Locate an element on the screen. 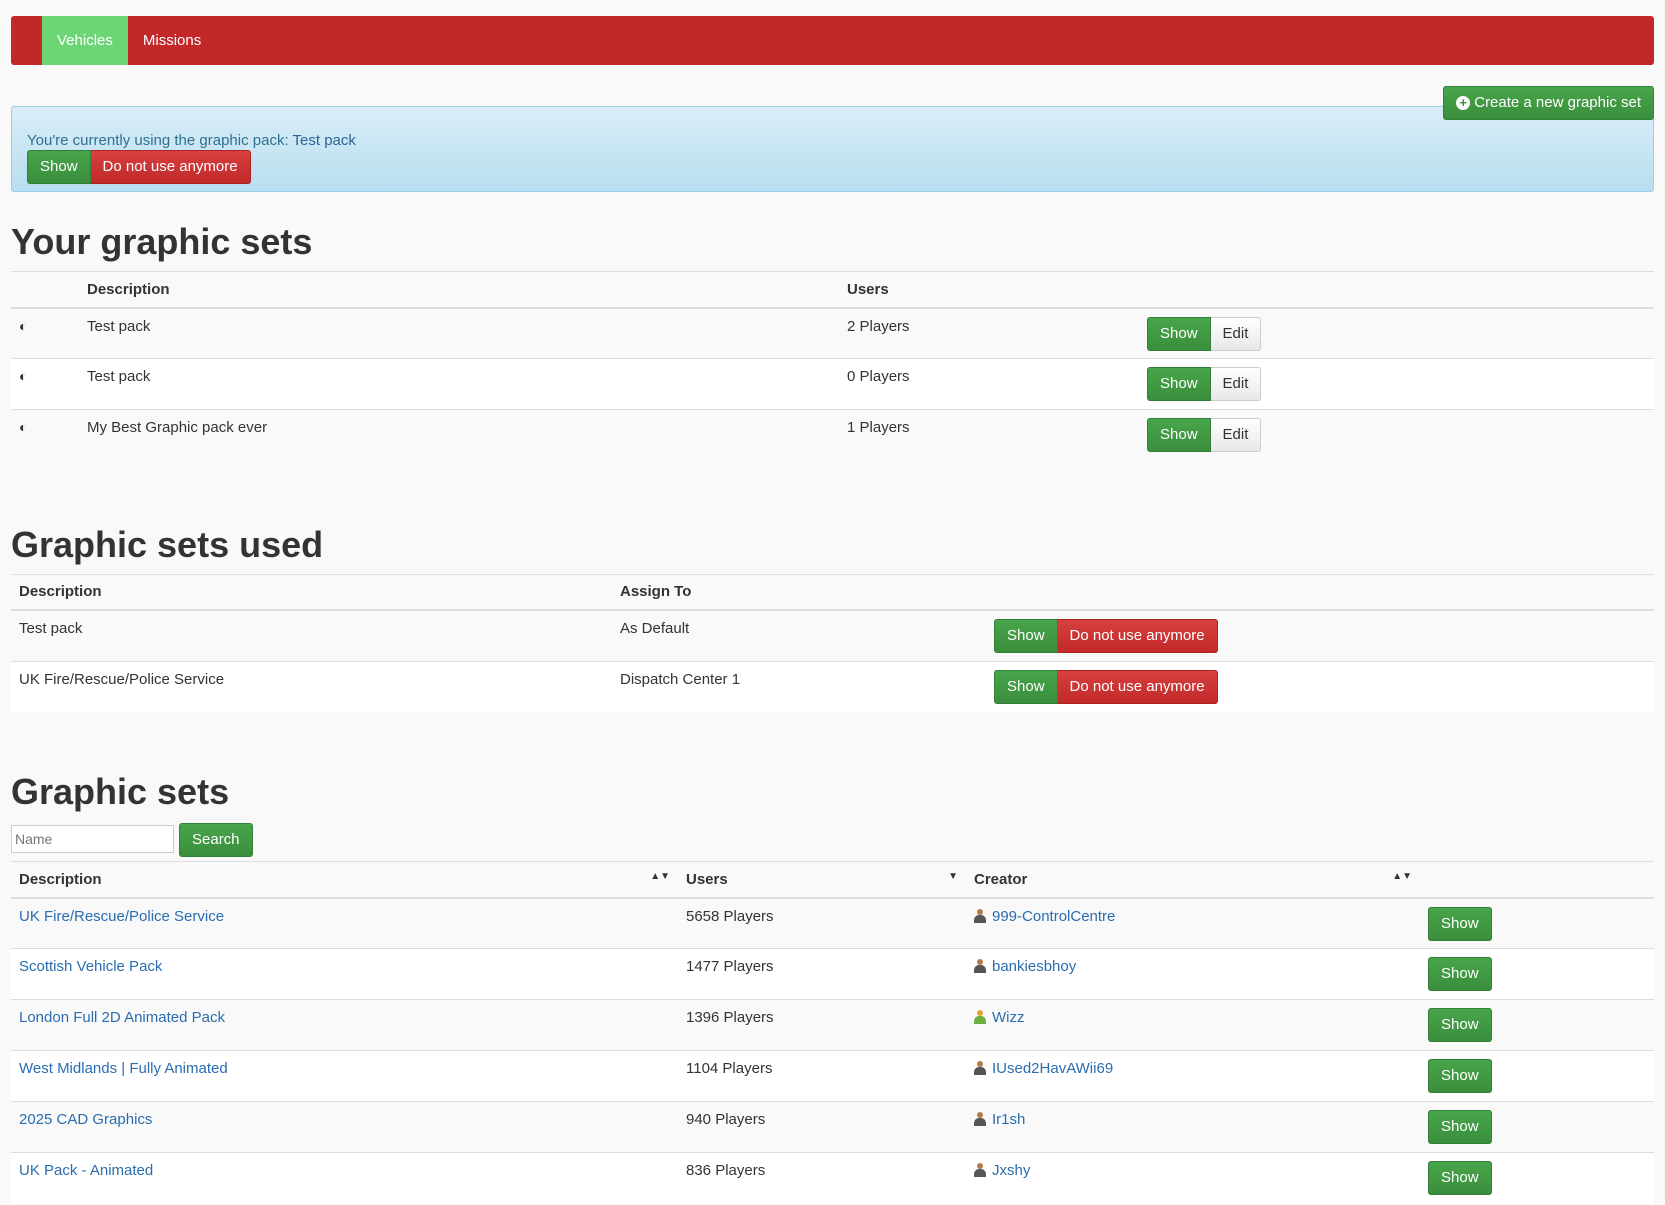  table-row: ◐ Test pack 2 Players Show Edit is located at coordinates (832, 333).